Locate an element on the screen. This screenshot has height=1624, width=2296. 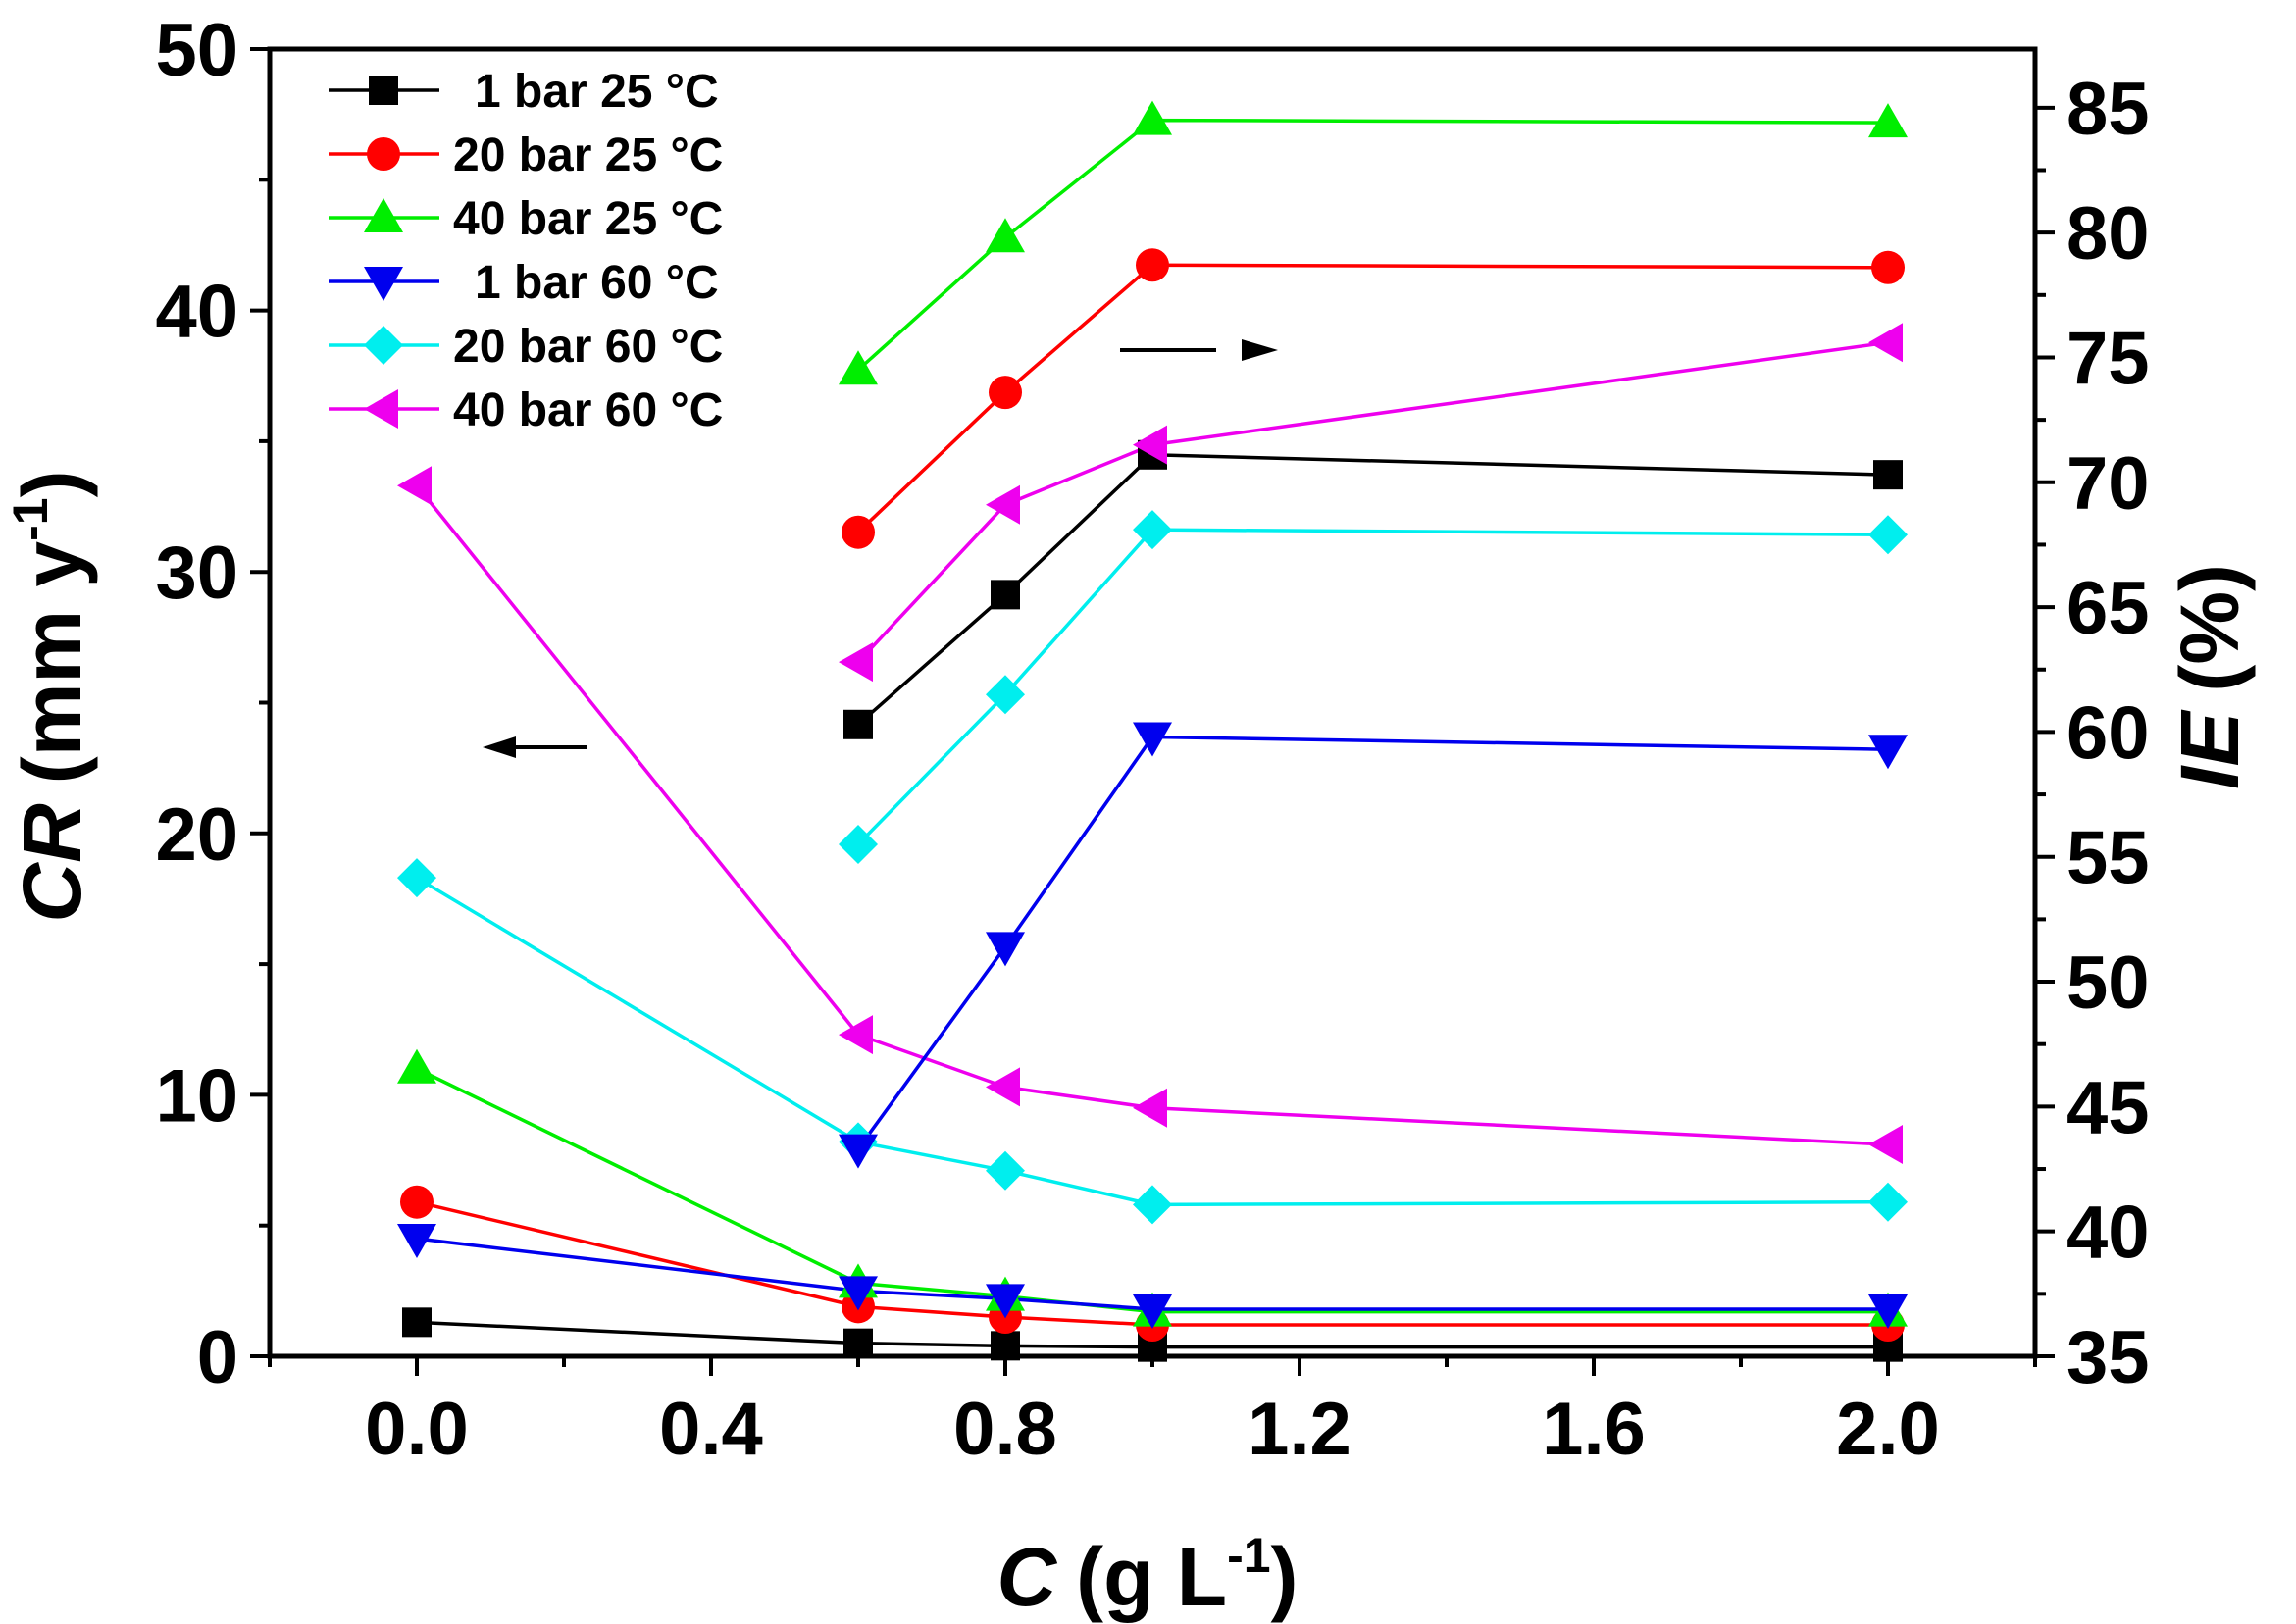
x-tick-label: 1.6 is located at coordinates (1594, 1429).